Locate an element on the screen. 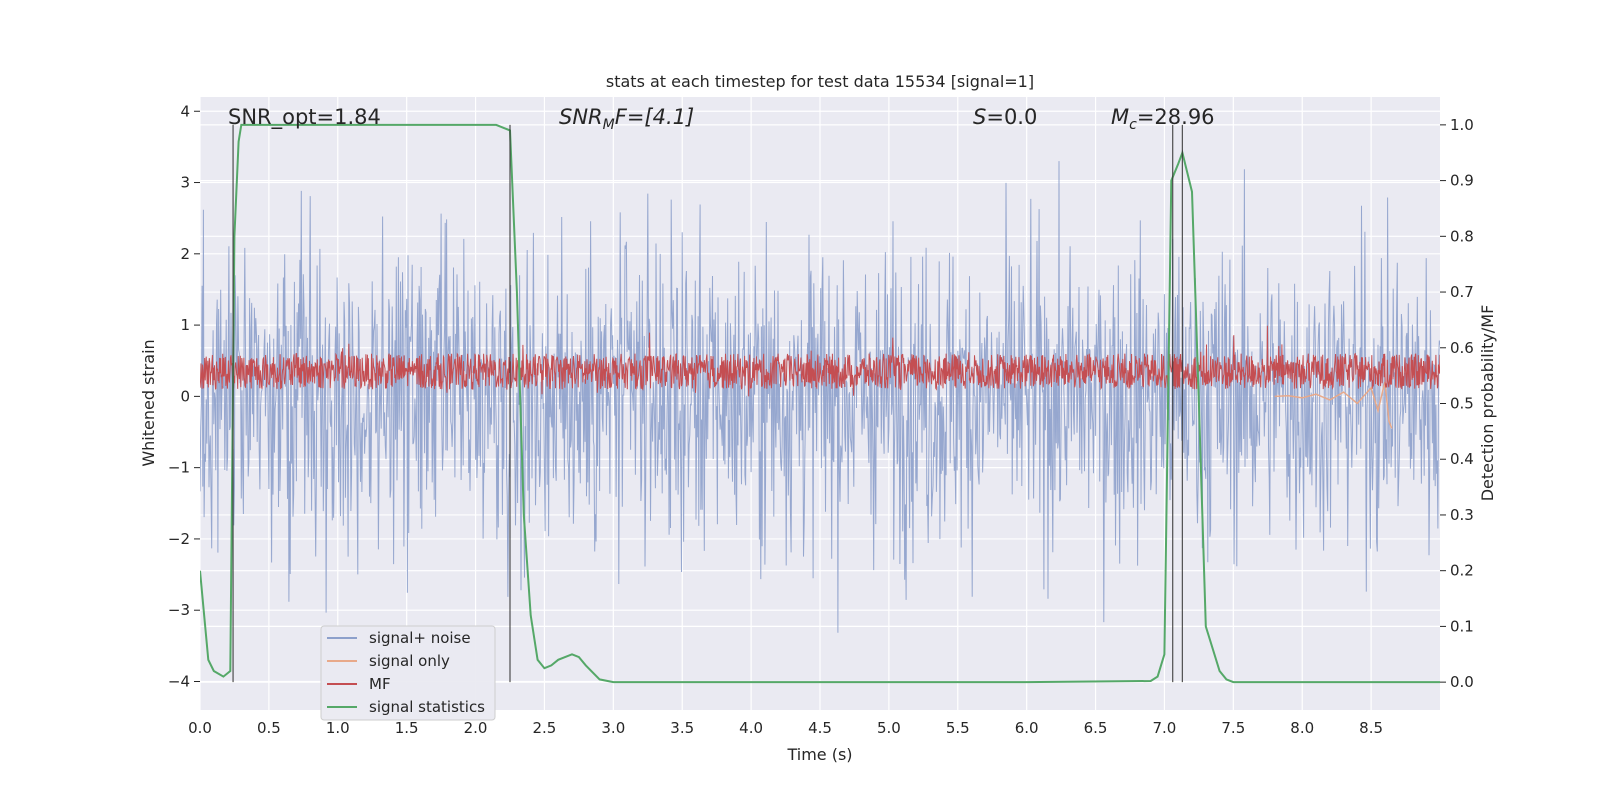 The height and width of the screenshot is (800, 1600). annotation-mc-rest: =28.96 is located at coordinates (1176, 117).